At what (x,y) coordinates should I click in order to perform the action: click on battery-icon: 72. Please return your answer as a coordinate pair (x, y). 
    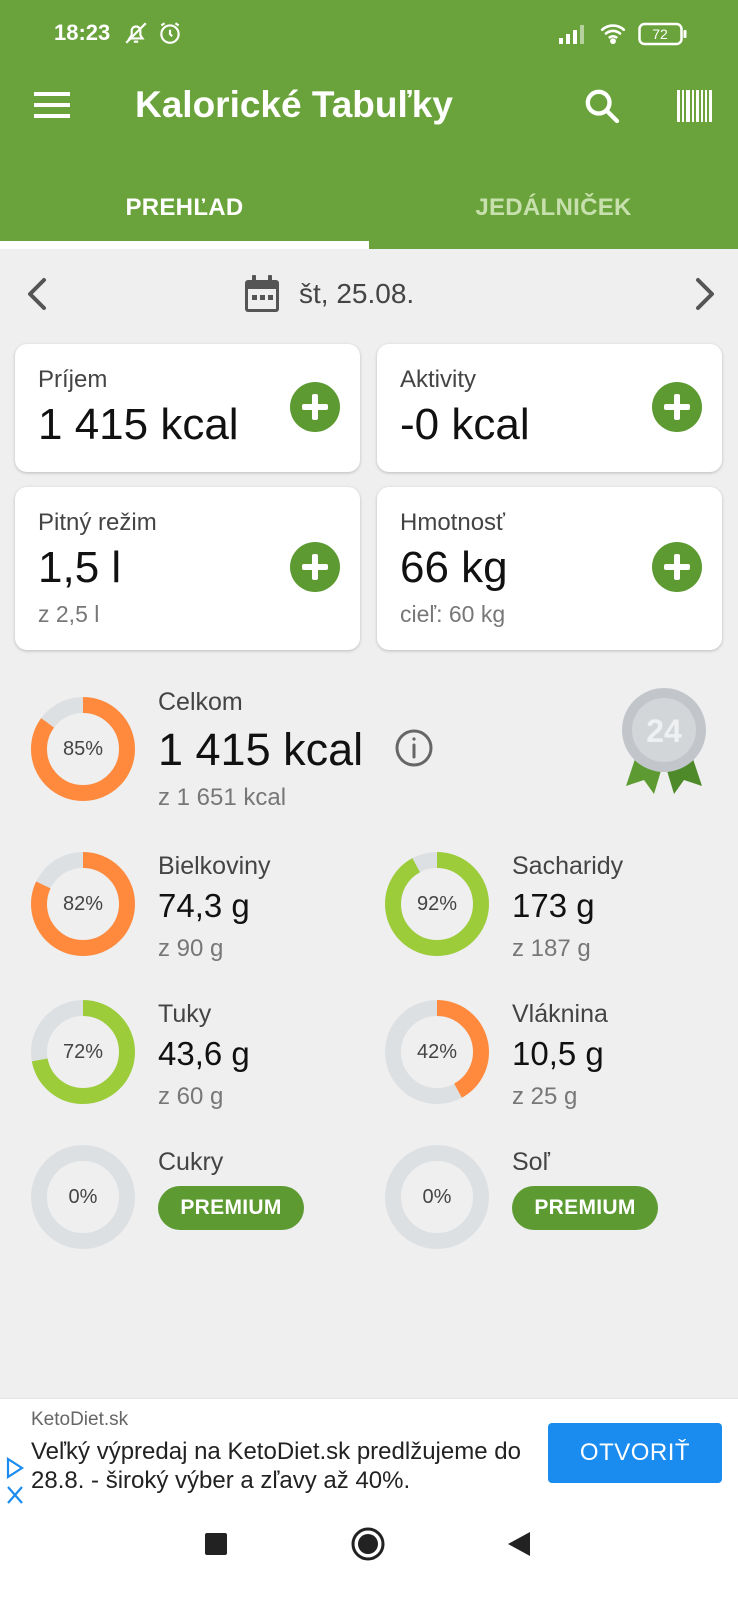
    Looking at the image, I should click on (663, 36).